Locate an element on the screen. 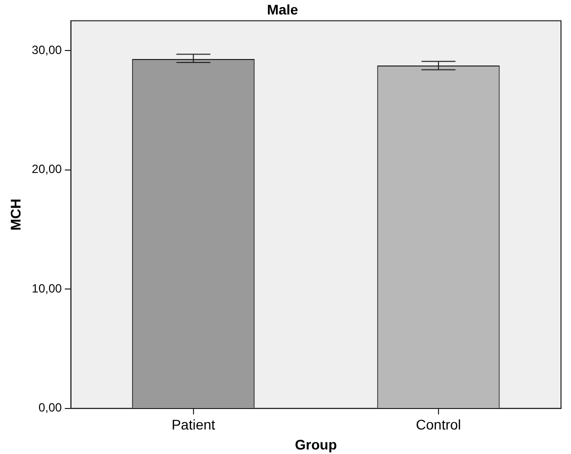  y-axis-title: MCH is located at coordinates (15, 214).